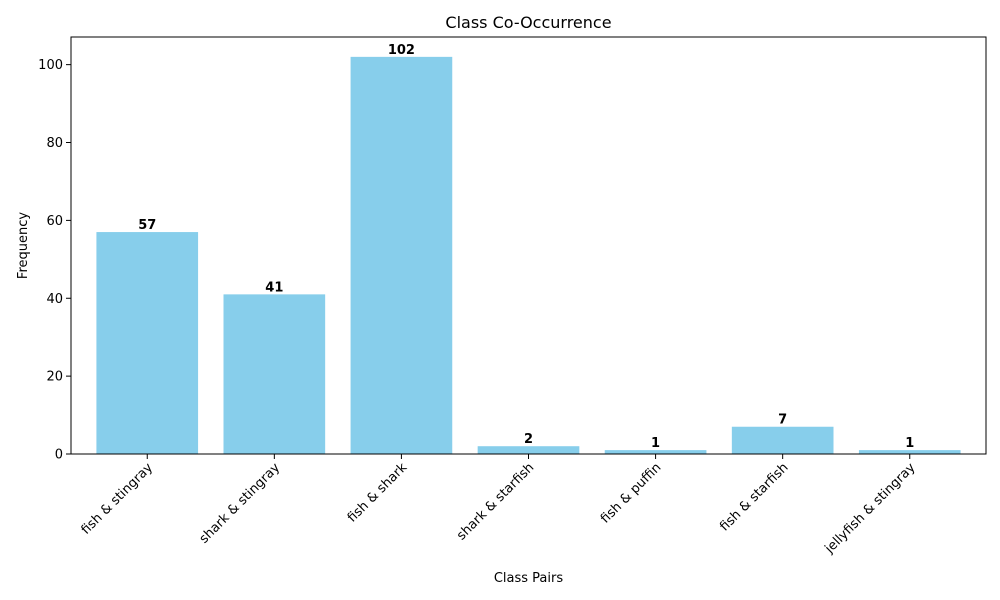  What do you see at coordinates (240, 503) in the screenshot?
I see `x-tick-label-1: shark & stingray` at bounding box center [240, 503].